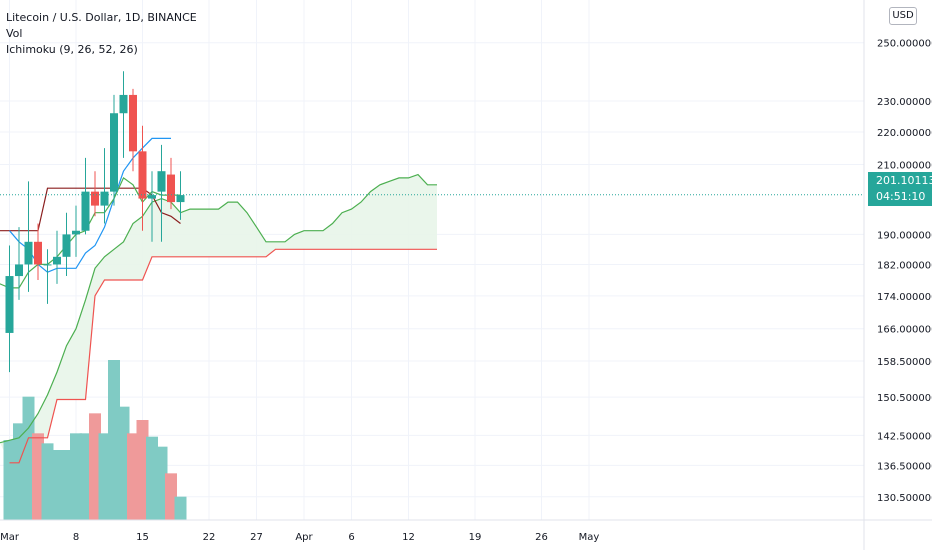 Image resolution: width=932 pixels, height=550 pixels. What do you see at coordinates (466, 535) in the screenshot?
I see `time-axis` at bounding box center [466, 535].